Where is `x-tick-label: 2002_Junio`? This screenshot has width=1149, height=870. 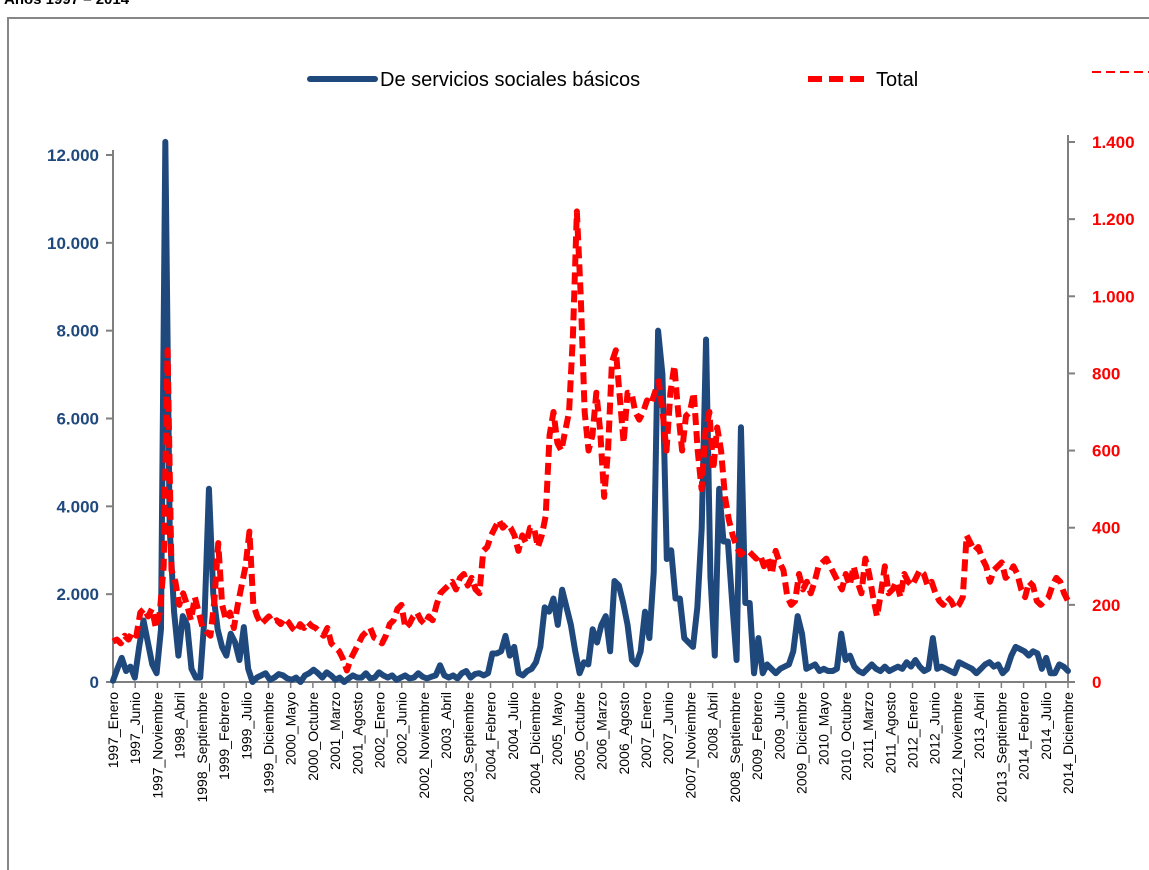
x-tick-label: 2002_Junio is located at coordinates (402, 728).